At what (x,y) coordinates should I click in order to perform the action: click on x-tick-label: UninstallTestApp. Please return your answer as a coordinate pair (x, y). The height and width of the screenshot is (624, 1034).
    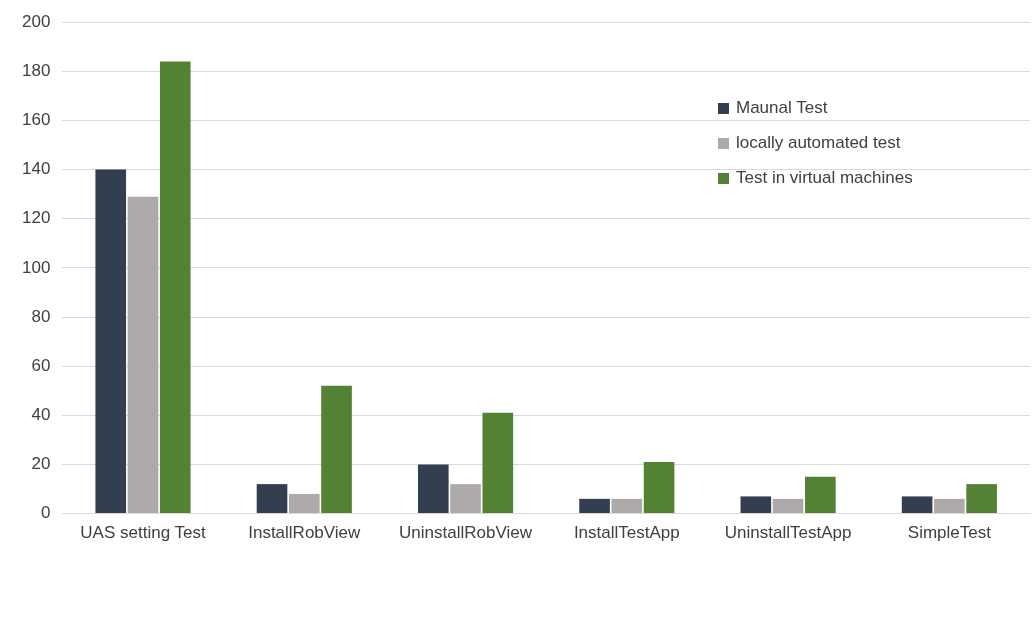
    Looking at the image, I should click on (788, 533).